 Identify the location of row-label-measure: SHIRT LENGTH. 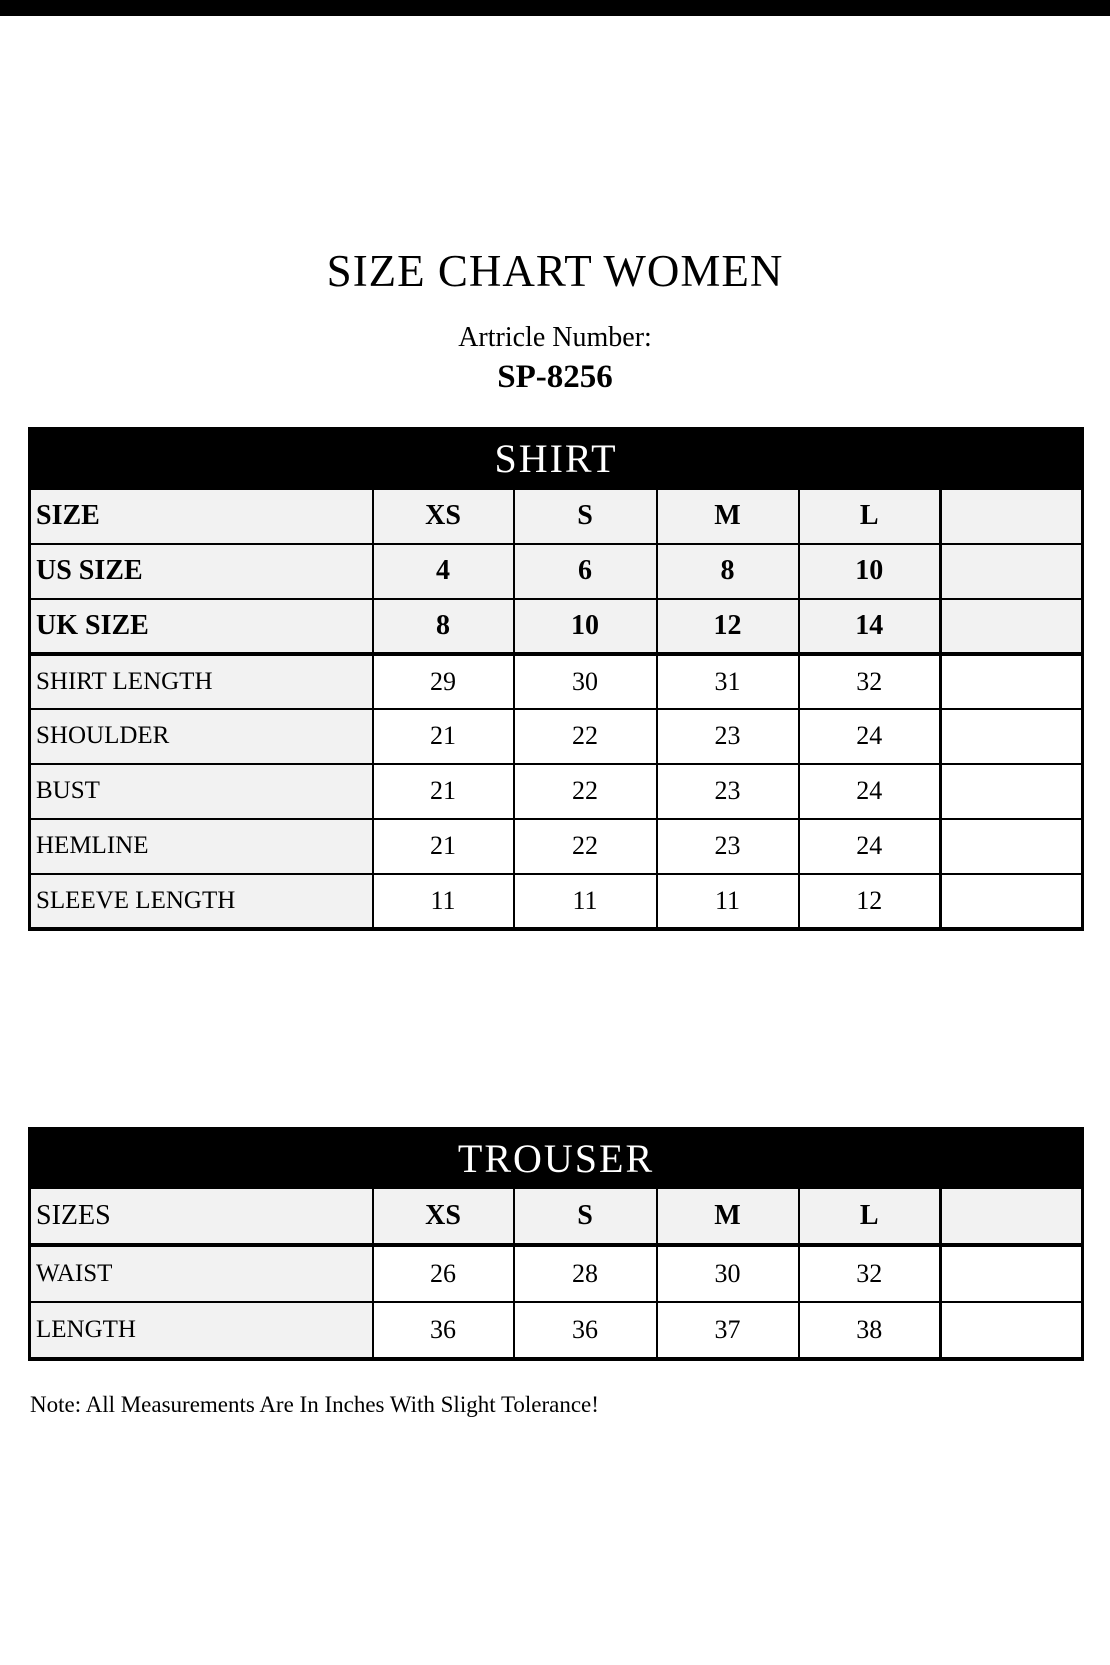
(201, 681).